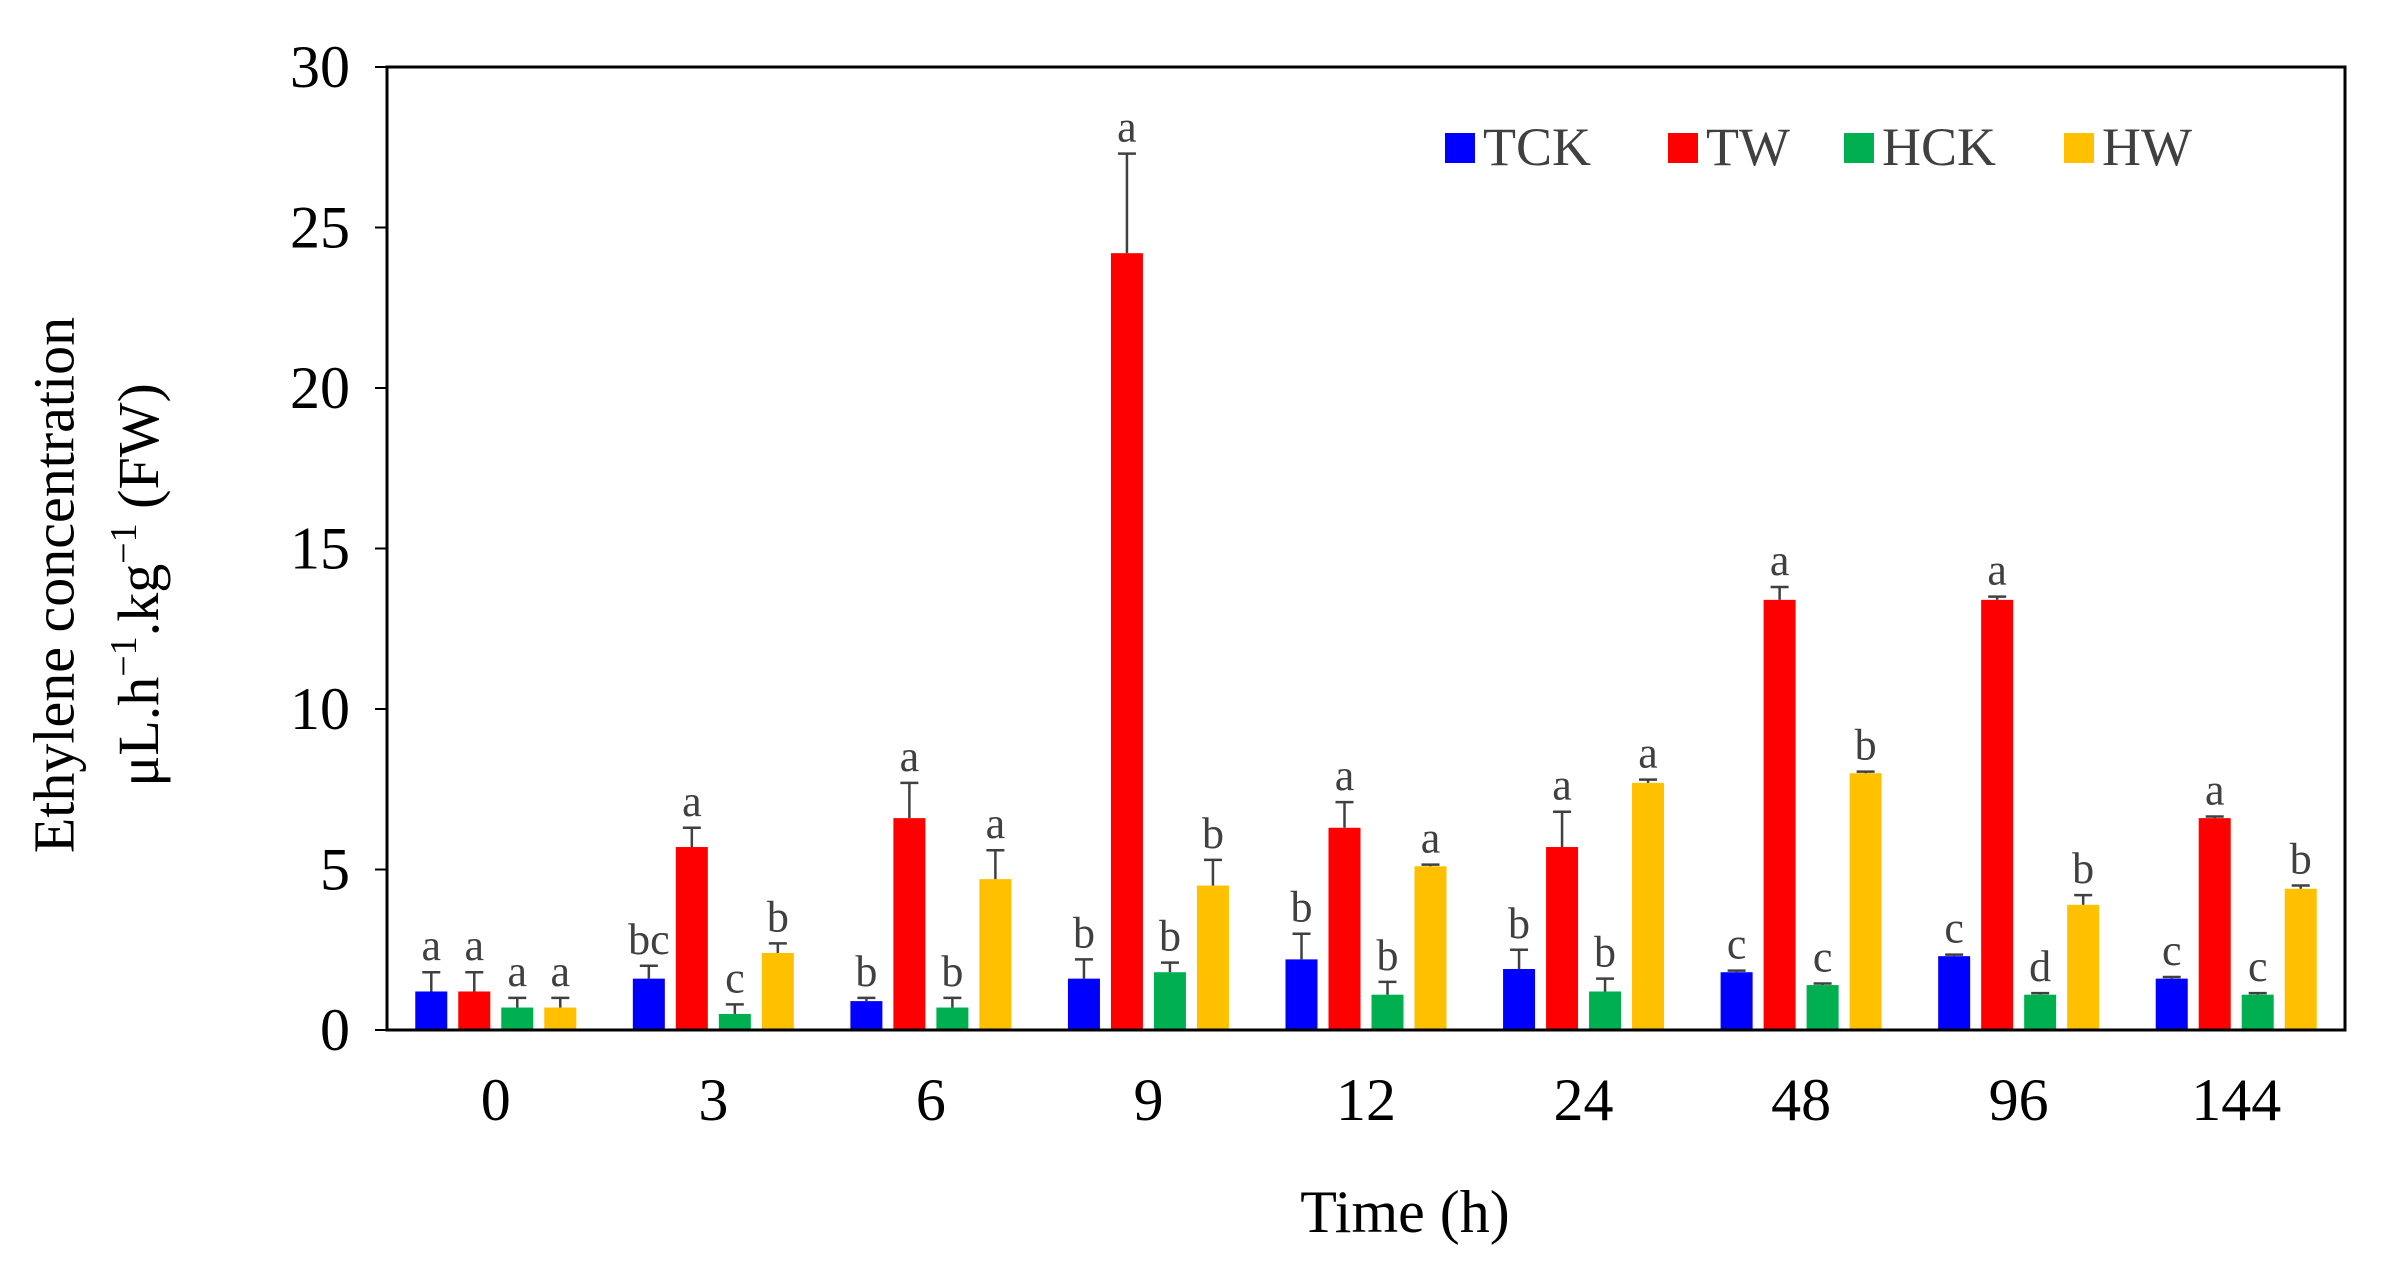 Image resolution: width=2406 pixels, height=1267 pixels. Describe the element at coordinates (2079, 148) in the screenshot. I see `legend-swatch-hw` at that location.